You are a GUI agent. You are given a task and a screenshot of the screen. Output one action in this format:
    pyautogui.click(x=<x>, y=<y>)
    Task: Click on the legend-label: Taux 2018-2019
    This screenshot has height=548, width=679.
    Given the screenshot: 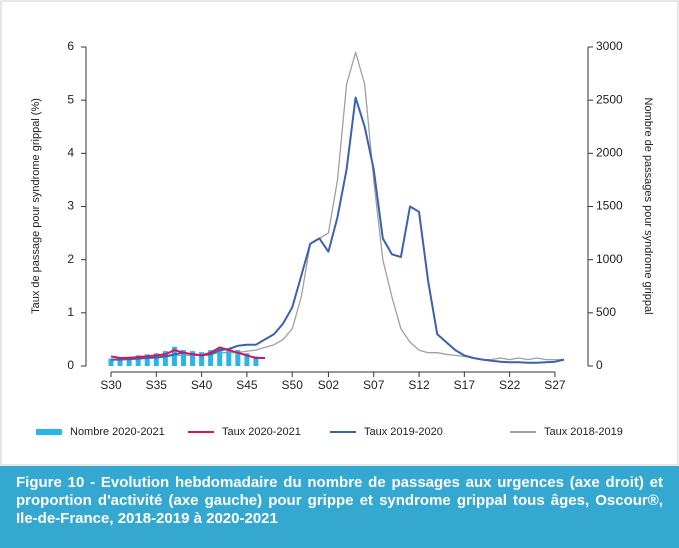 What is the action you would take?
    pyautogui.click(x=583, y=432)
    